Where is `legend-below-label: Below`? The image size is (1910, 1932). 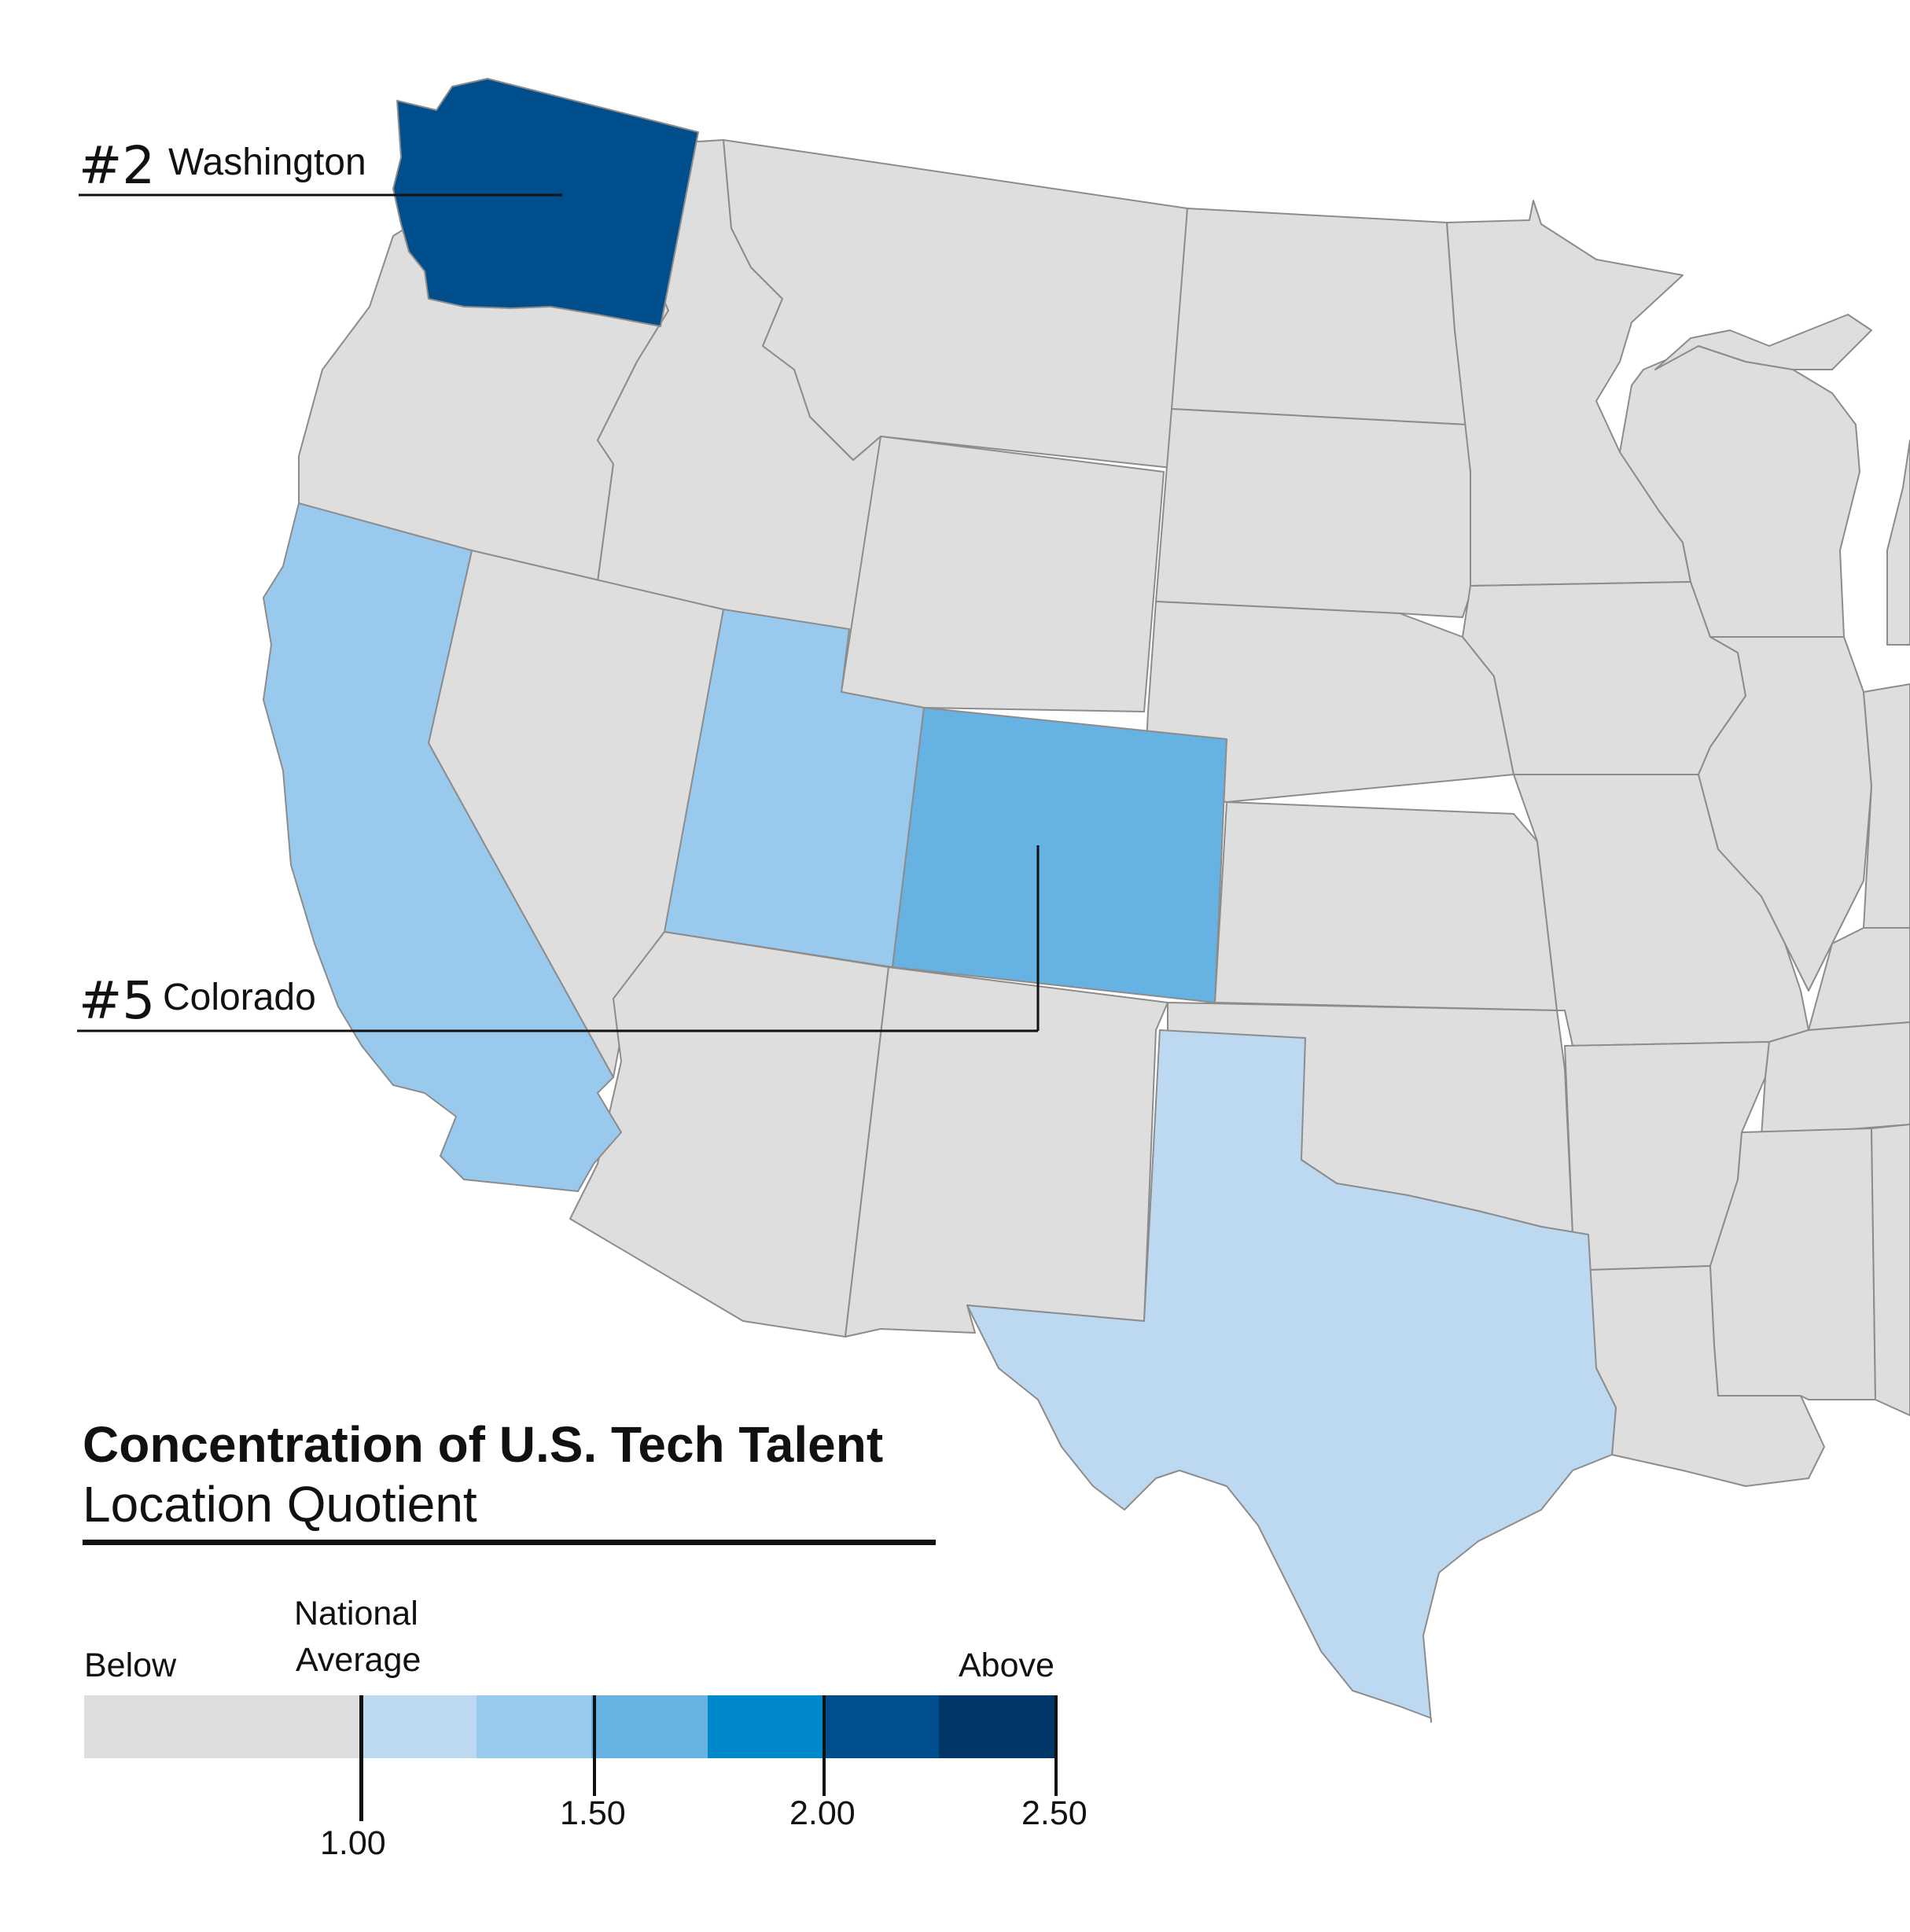 legend-below-label: Below is located at coordinates (130, 1665).